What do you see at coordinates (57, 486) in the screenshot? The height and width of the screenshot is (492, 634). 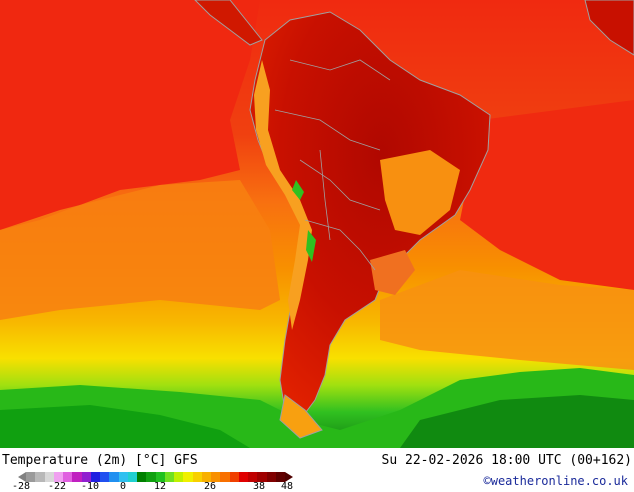 I see `legend-tick-label: -22` at bounding box center [57, 486].